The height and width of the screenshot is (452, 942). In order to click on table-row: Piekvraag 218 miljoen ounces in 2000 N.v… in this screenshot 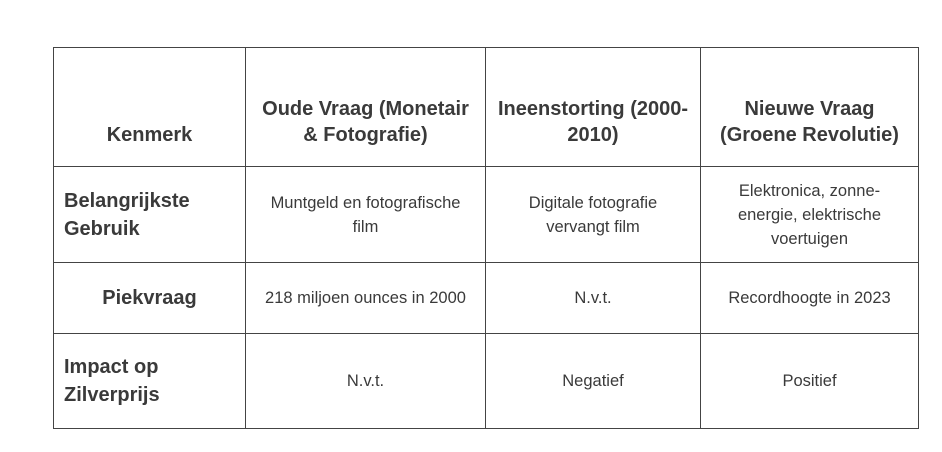, I will do `click(486, 298)`.